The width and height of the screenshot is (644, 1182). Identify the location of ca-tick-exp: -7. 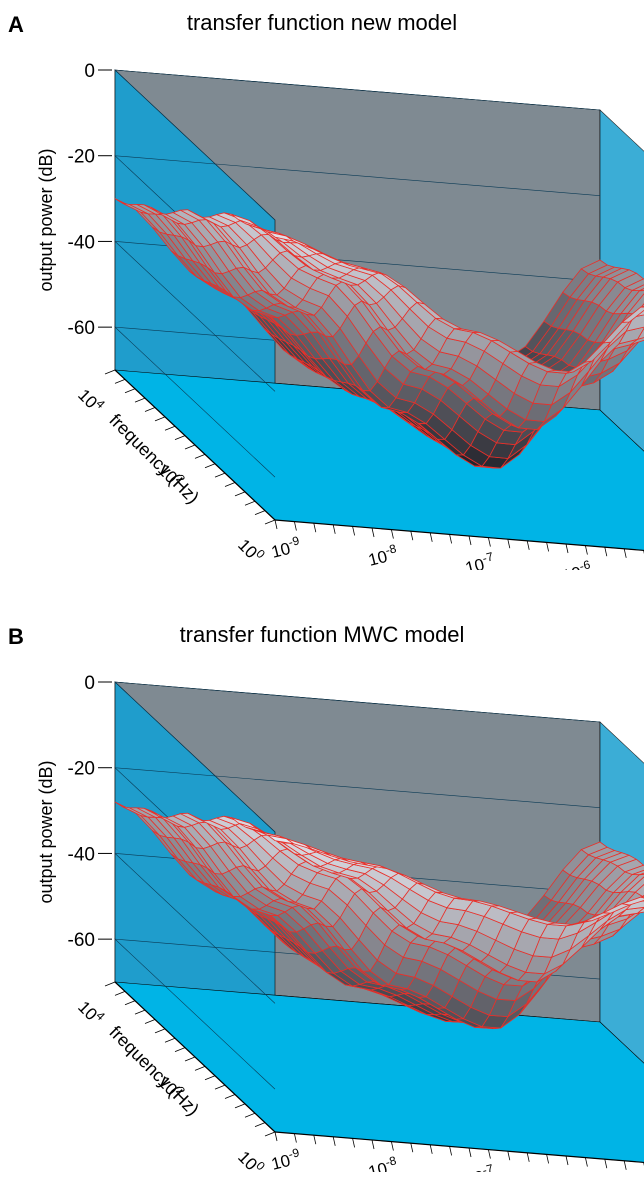
(488, 557).